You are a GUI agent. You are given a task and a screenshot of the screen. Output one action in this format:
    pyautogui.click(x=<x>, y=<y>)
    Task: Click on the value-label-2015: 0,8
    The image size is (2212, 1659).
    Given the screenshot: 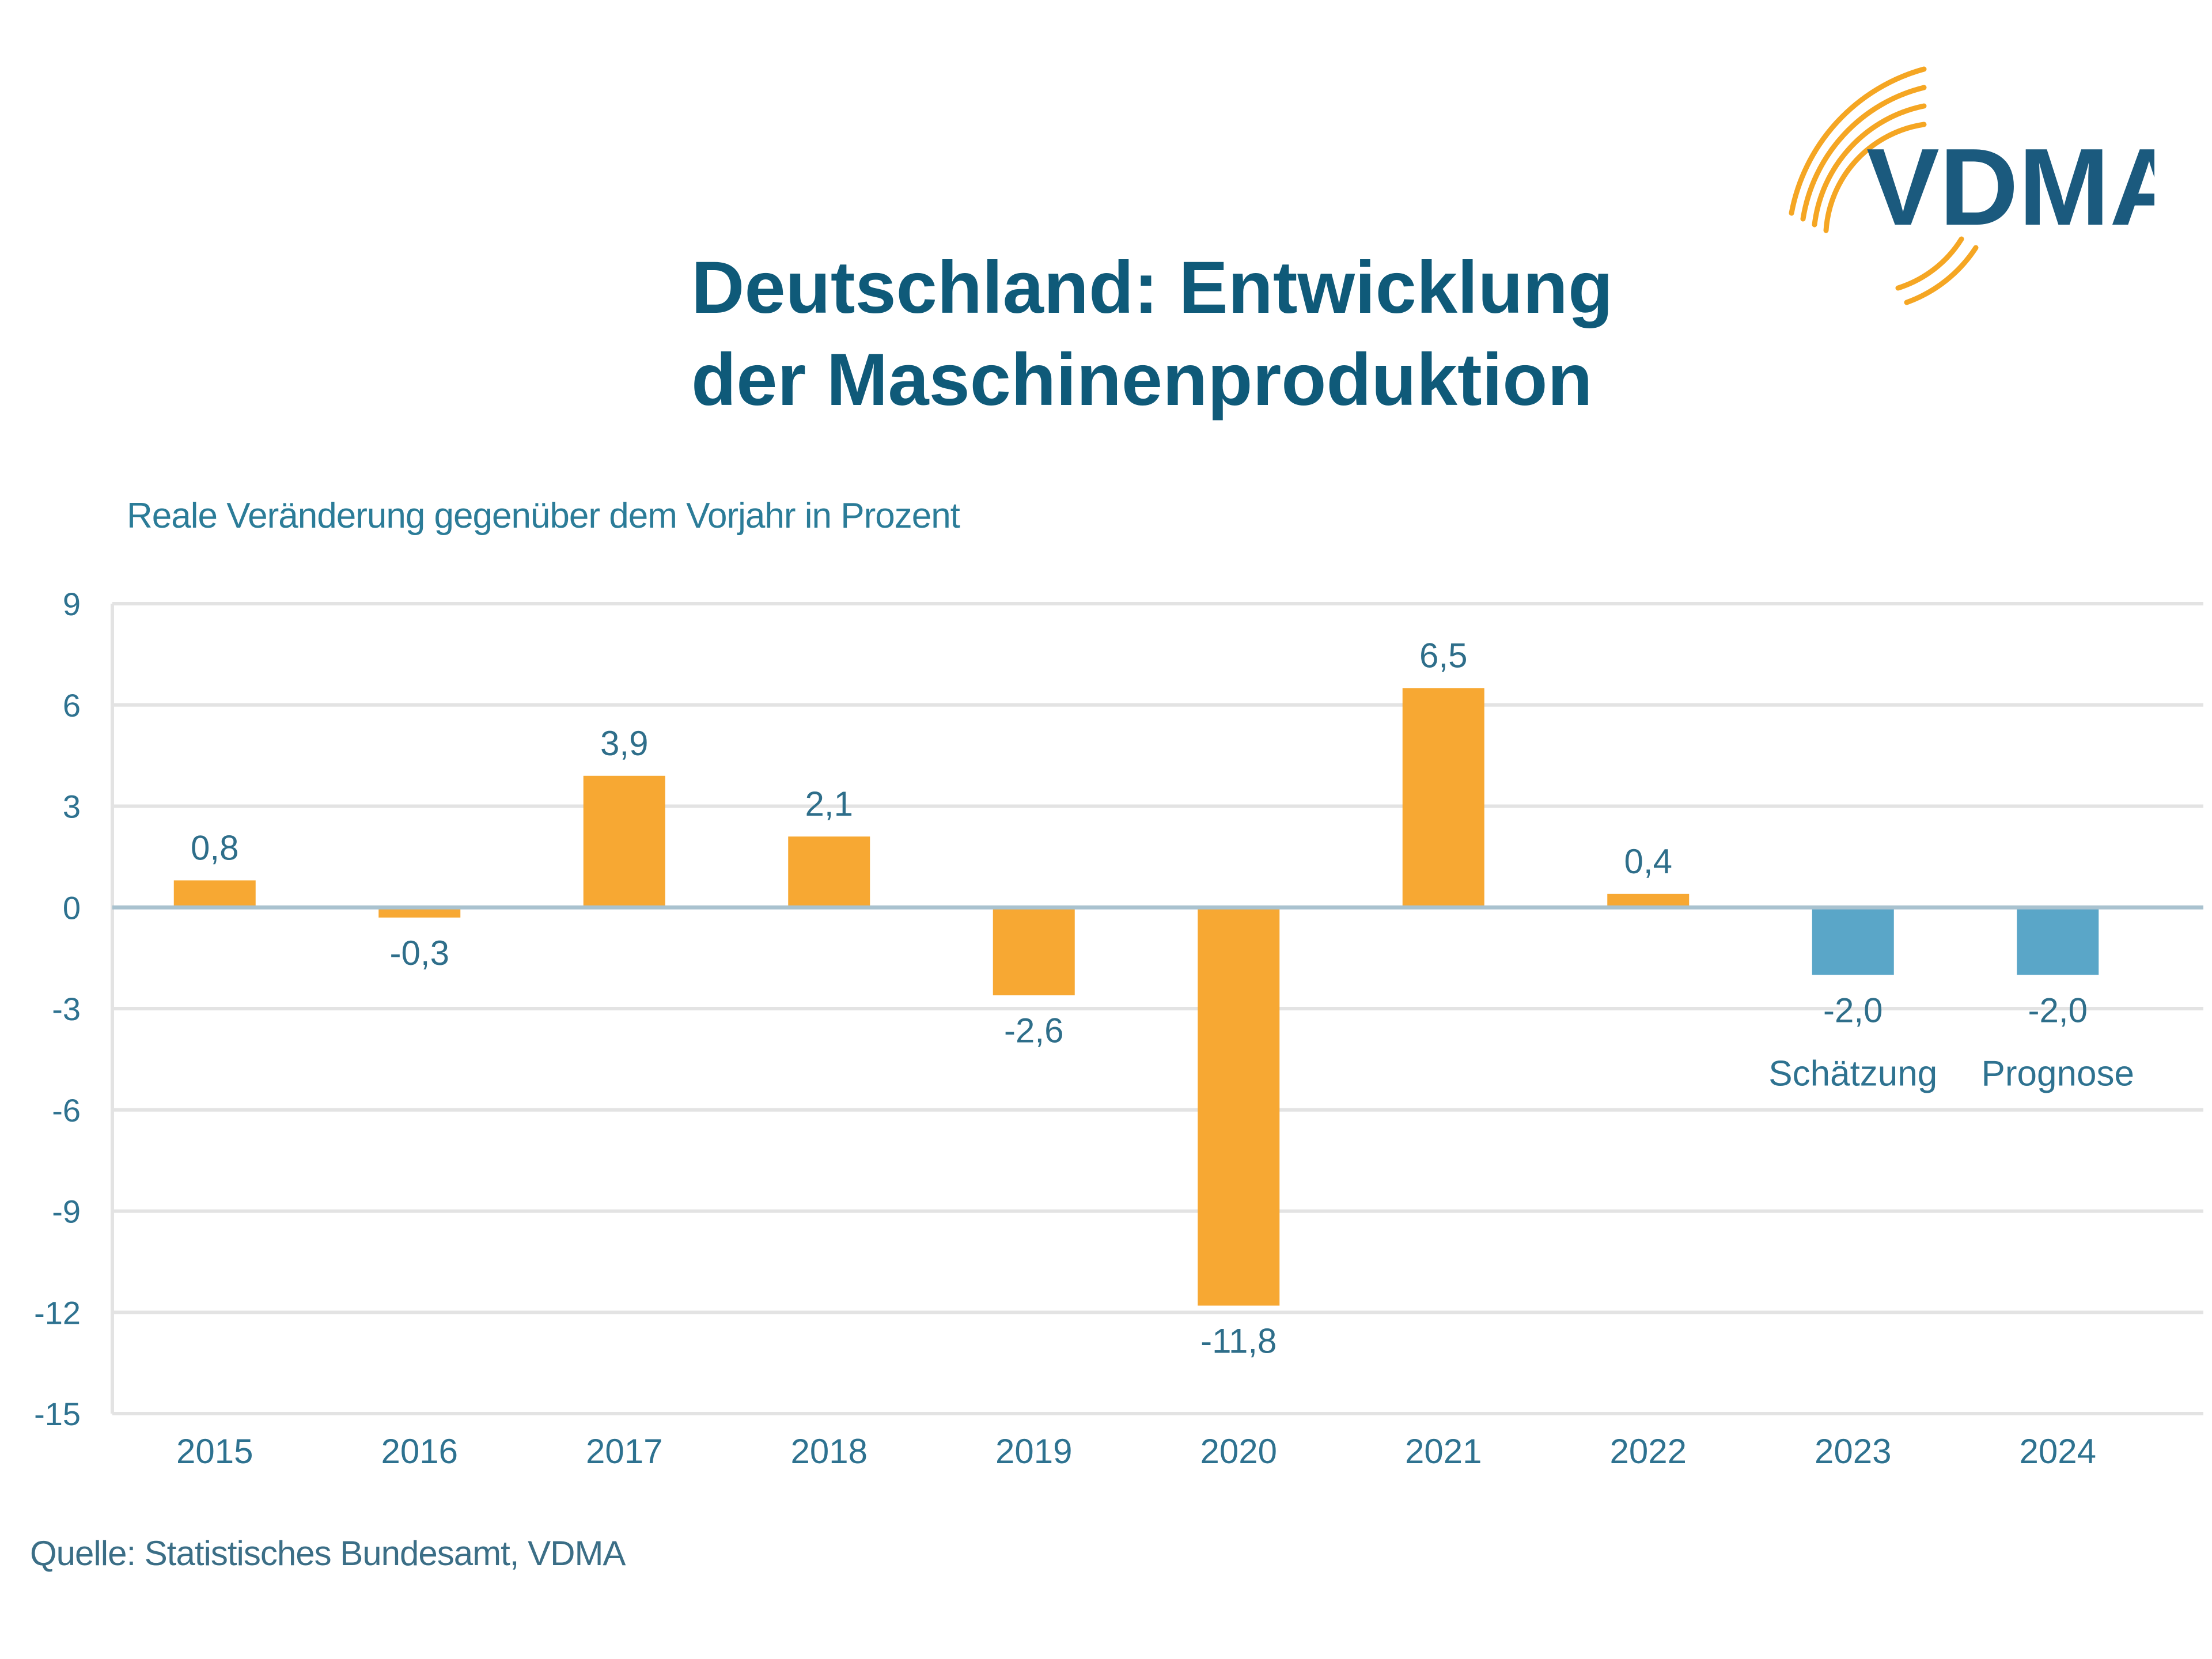 What is the action you would take?
    pyautogui.click(x=214, y=847)
    